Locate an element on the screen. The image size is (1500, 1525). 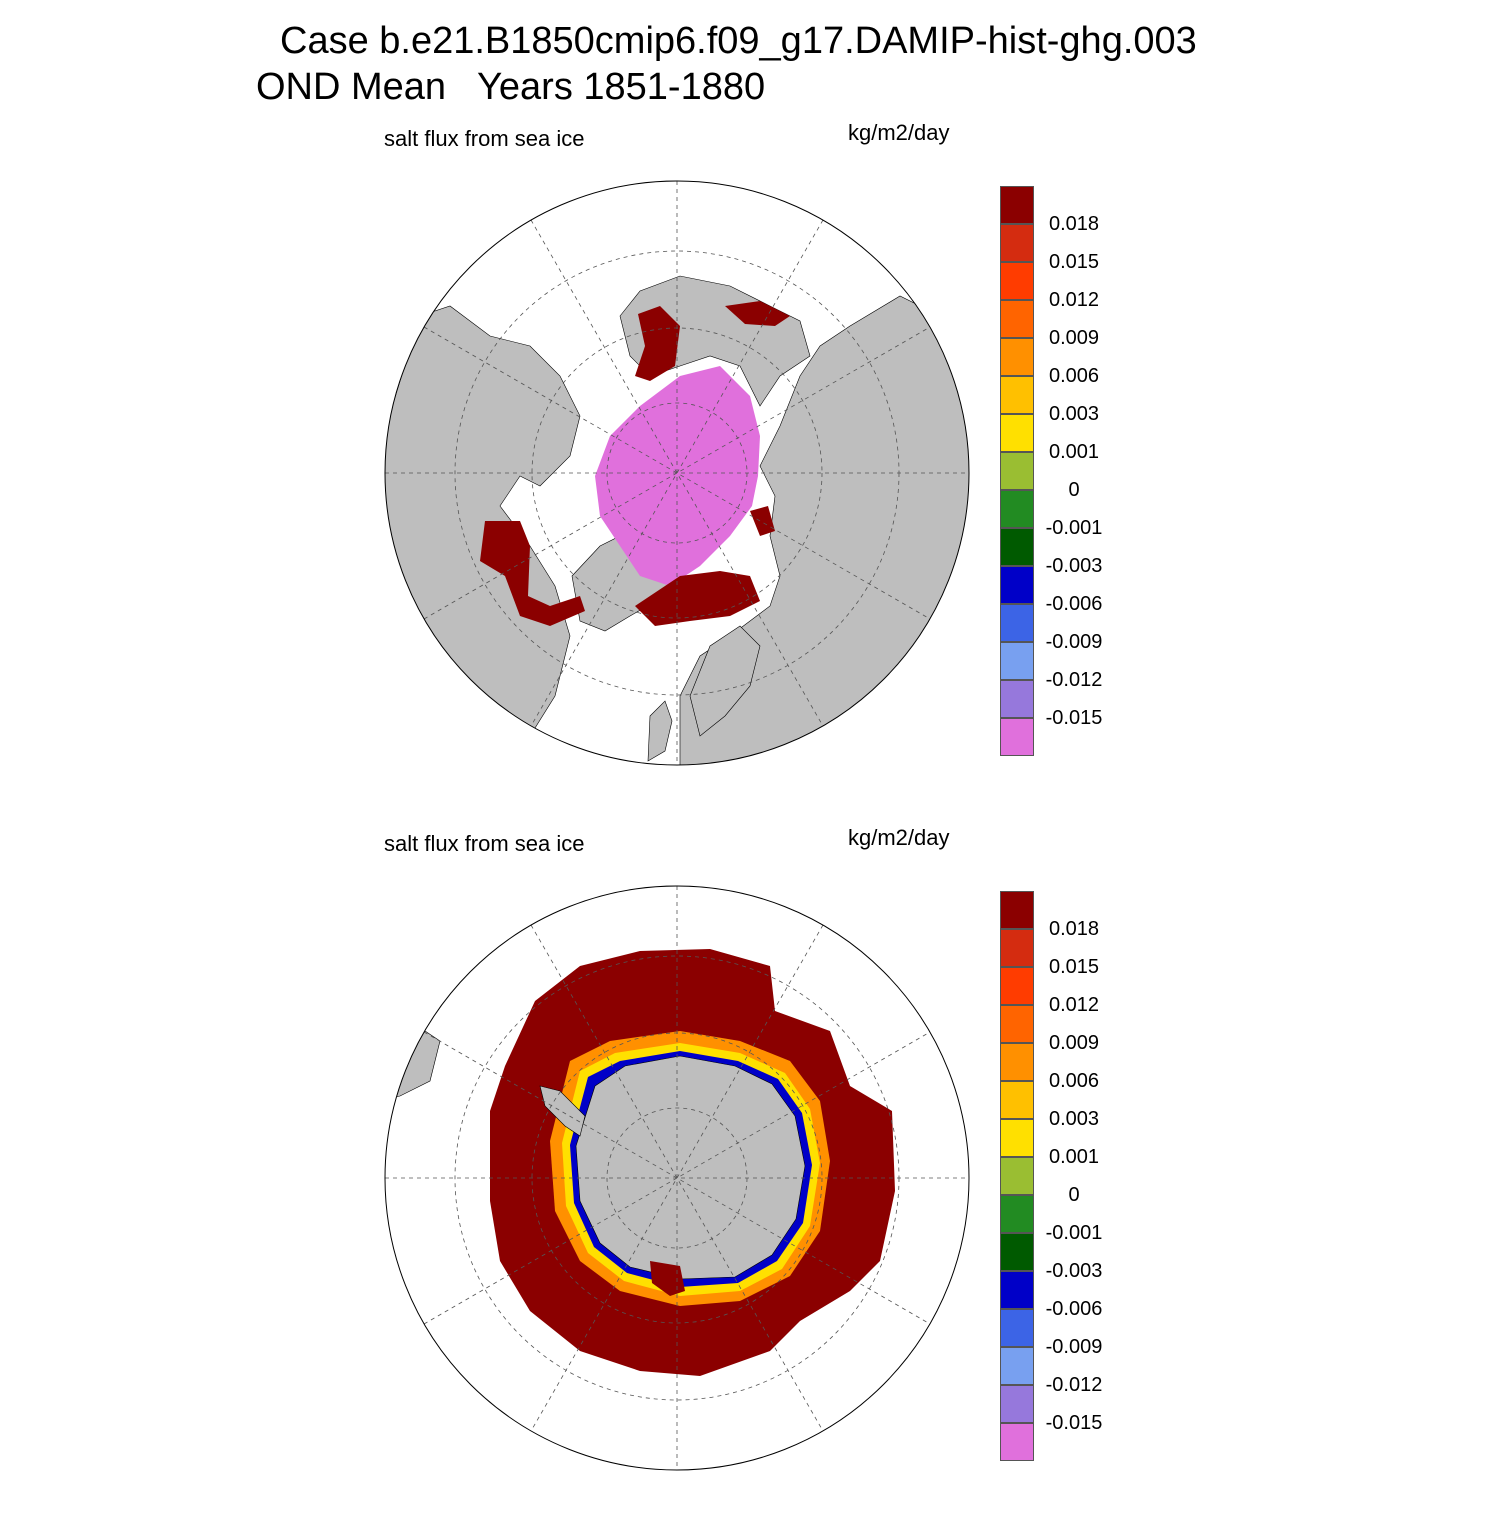
sea-ice-negative-flux is located at coordinates (677, 476).